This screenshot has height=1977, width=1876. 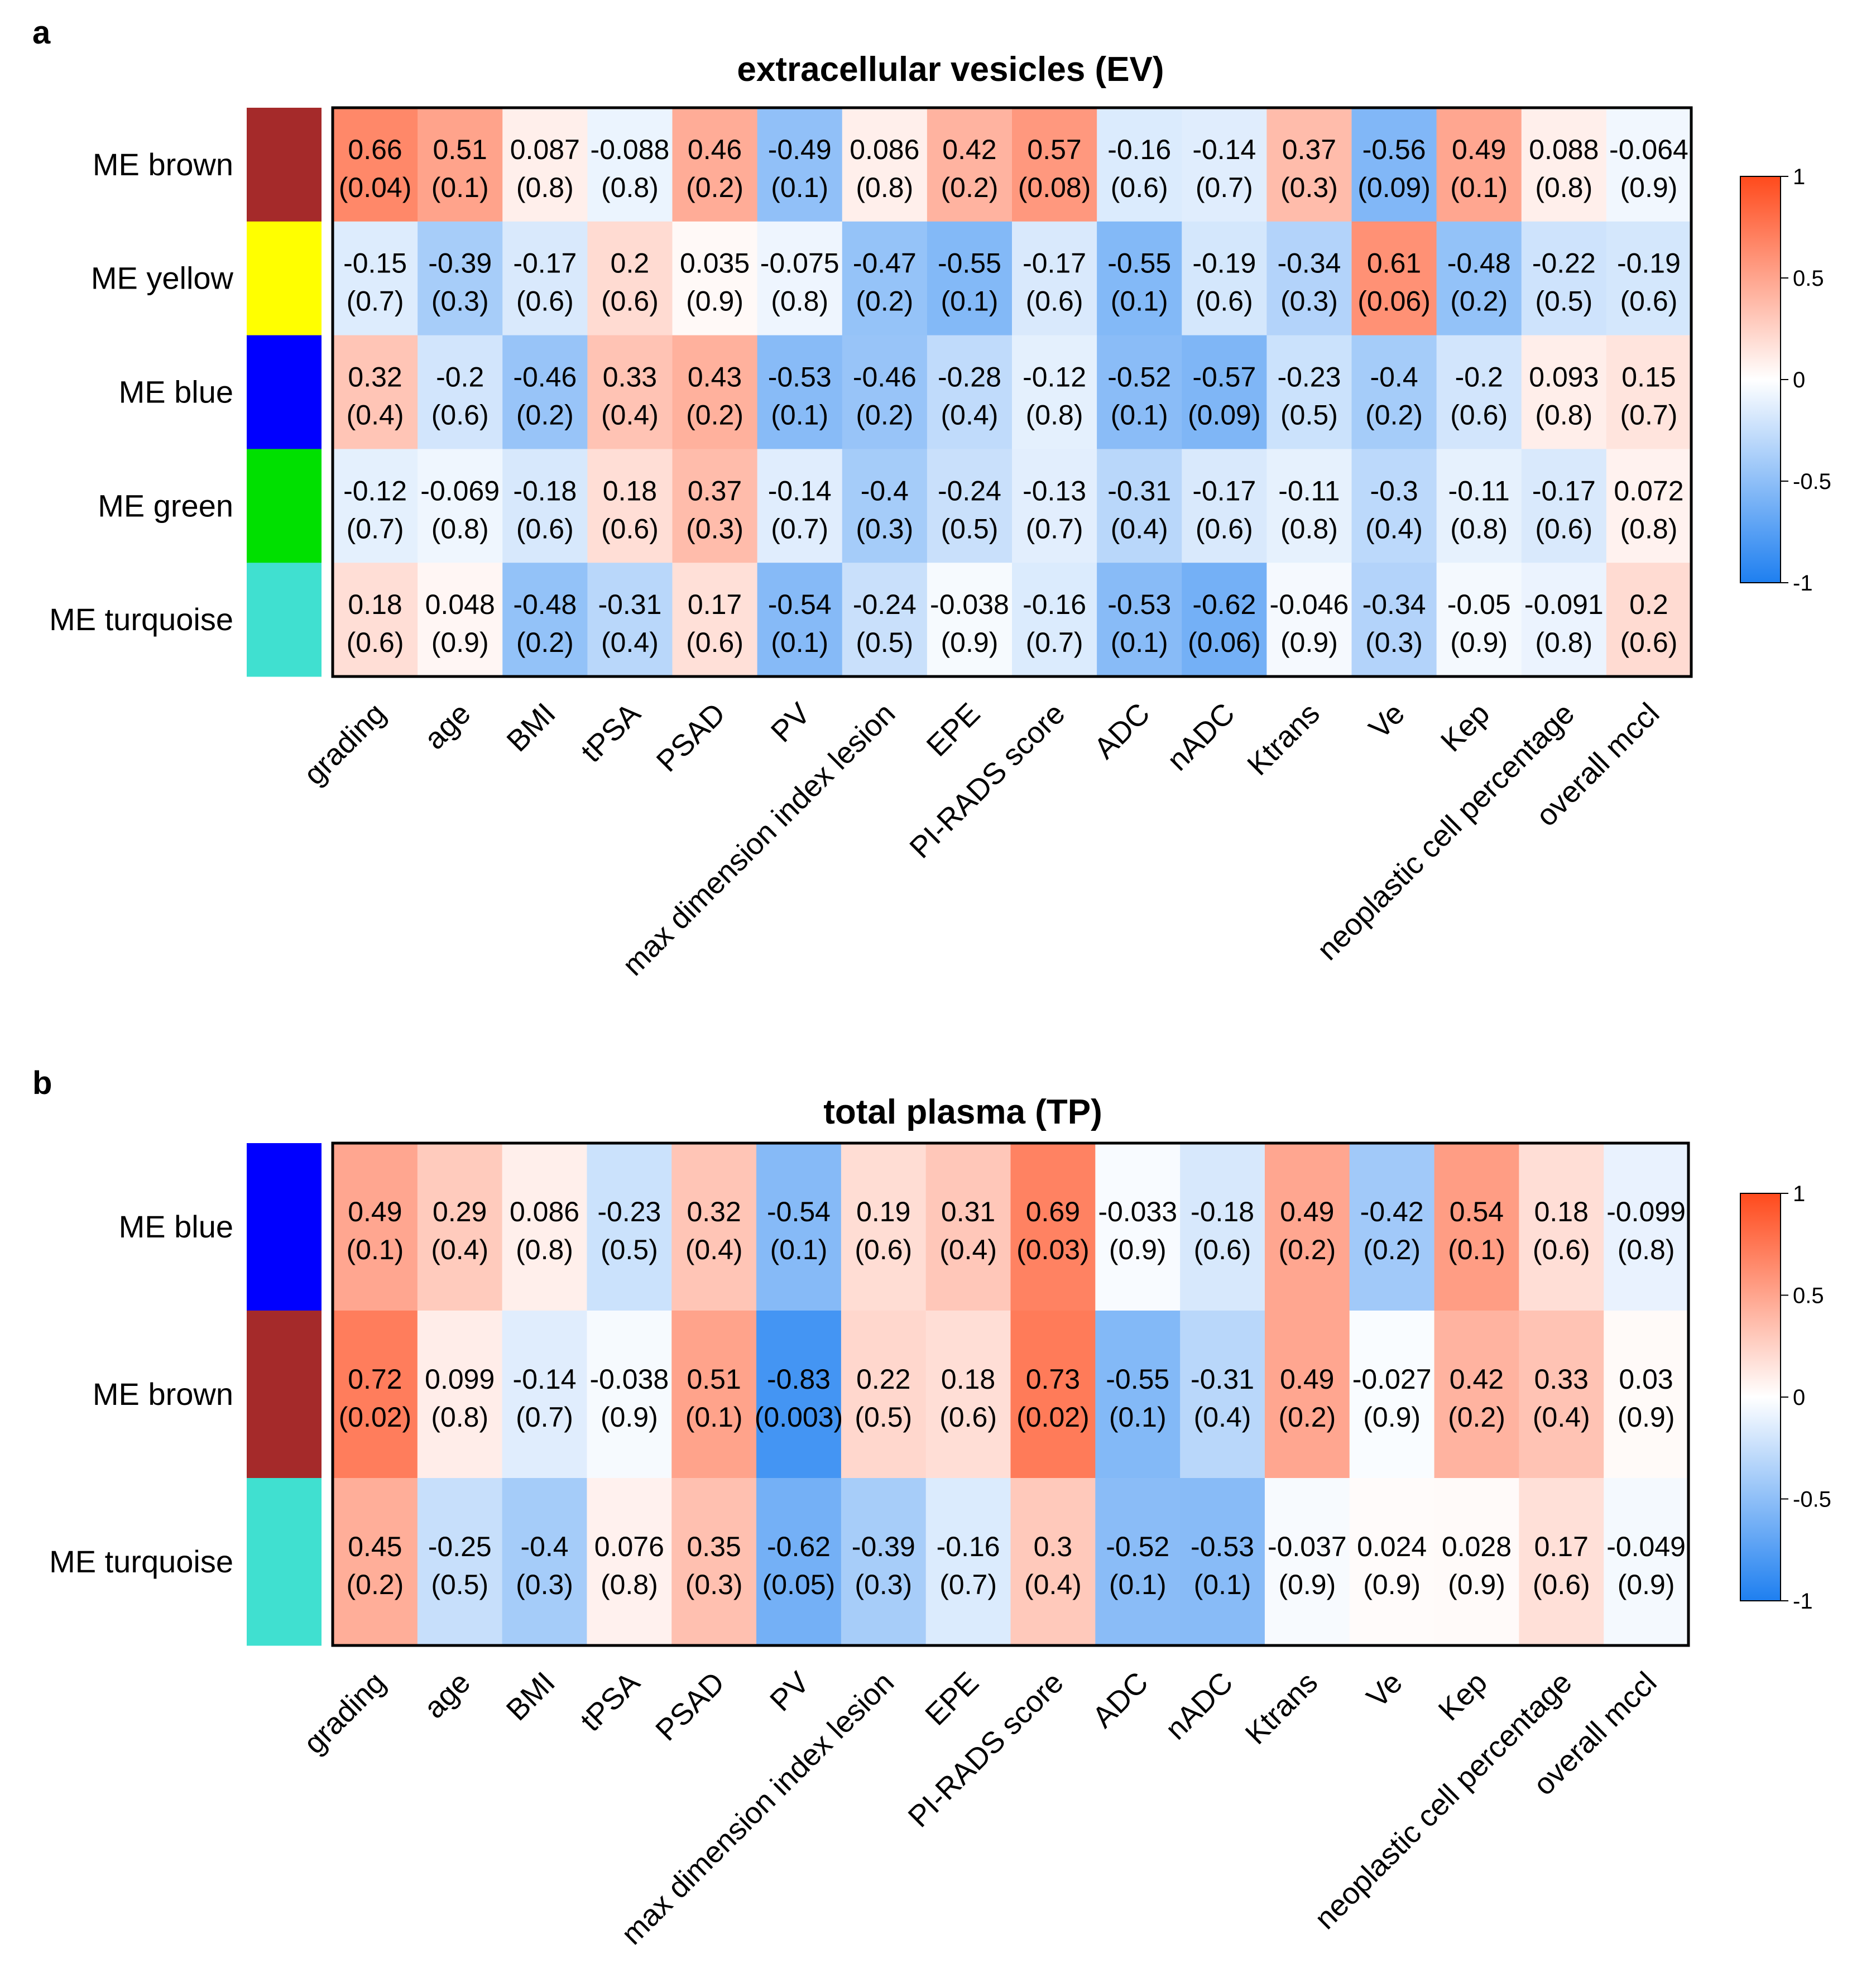 I want to click on panel-a-legend-tick-label: 0, so click(x=1799, y=380).